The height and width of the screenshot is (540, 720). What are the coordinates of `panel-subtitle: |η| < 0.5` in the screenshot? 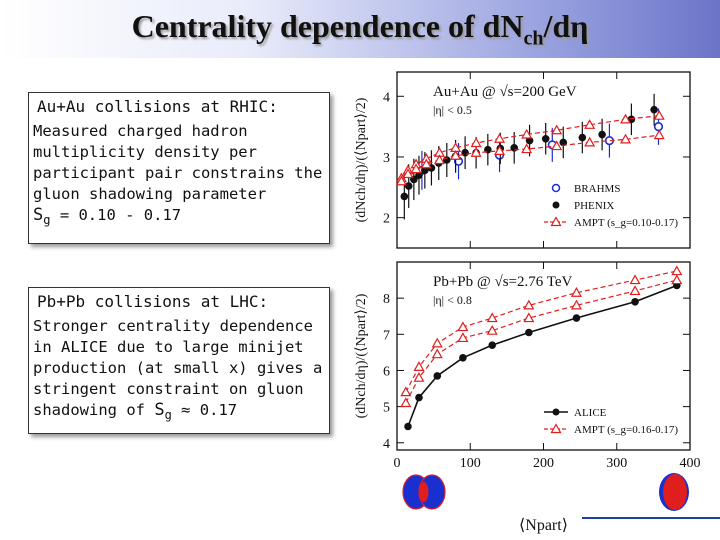 It's located at (452, 110).